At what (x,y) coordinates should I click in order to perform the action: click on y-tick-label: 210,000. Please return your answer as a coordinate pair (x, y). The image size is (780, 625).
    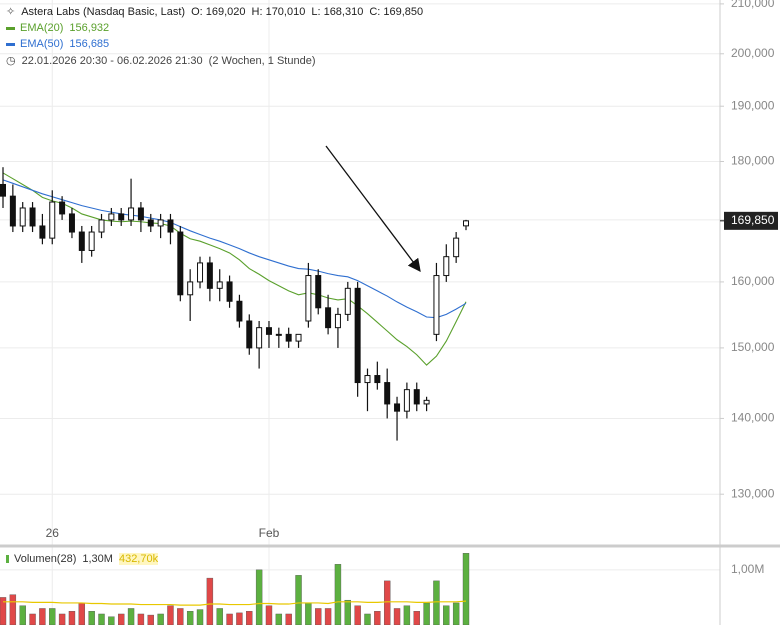
    Looking at the image, I should click on (753, 5).